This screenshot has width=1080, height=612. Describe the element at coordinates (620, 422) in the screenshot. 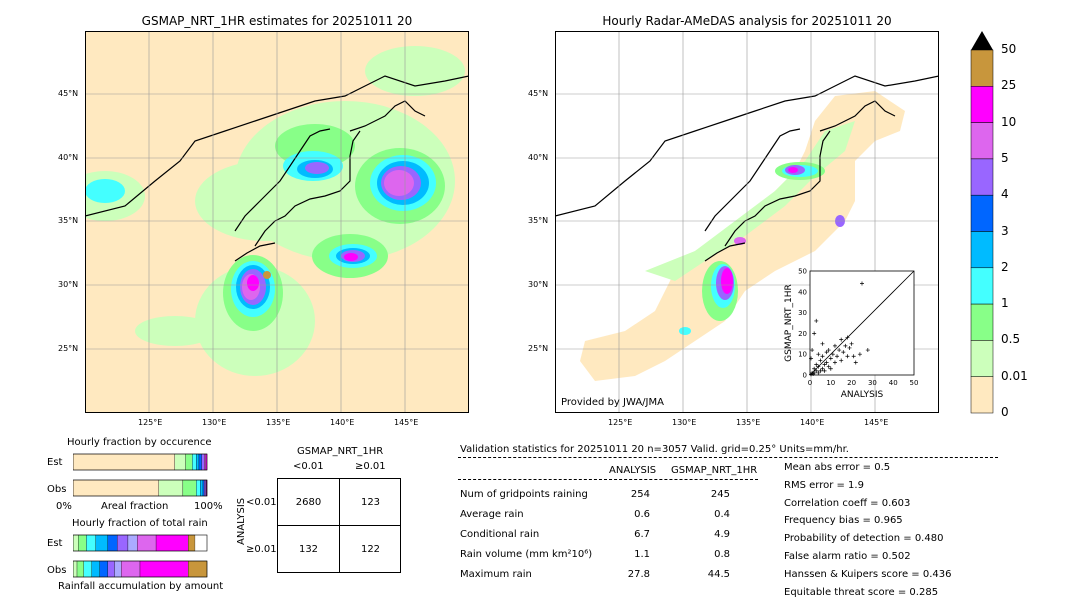

I see `right-lon-125: 125°E` at that location.